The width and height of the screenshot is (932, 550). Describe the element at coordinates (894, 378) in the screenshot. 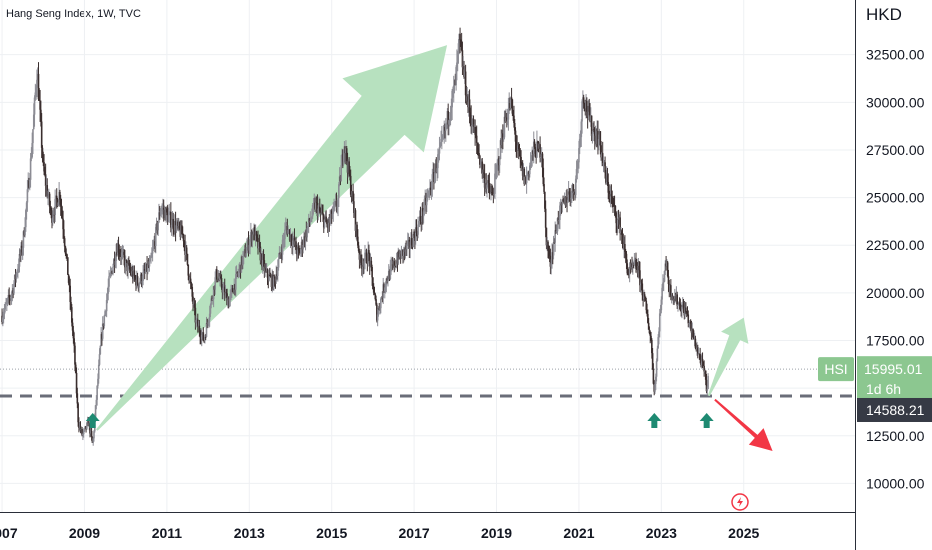

I see `last-price-badge` at that location.